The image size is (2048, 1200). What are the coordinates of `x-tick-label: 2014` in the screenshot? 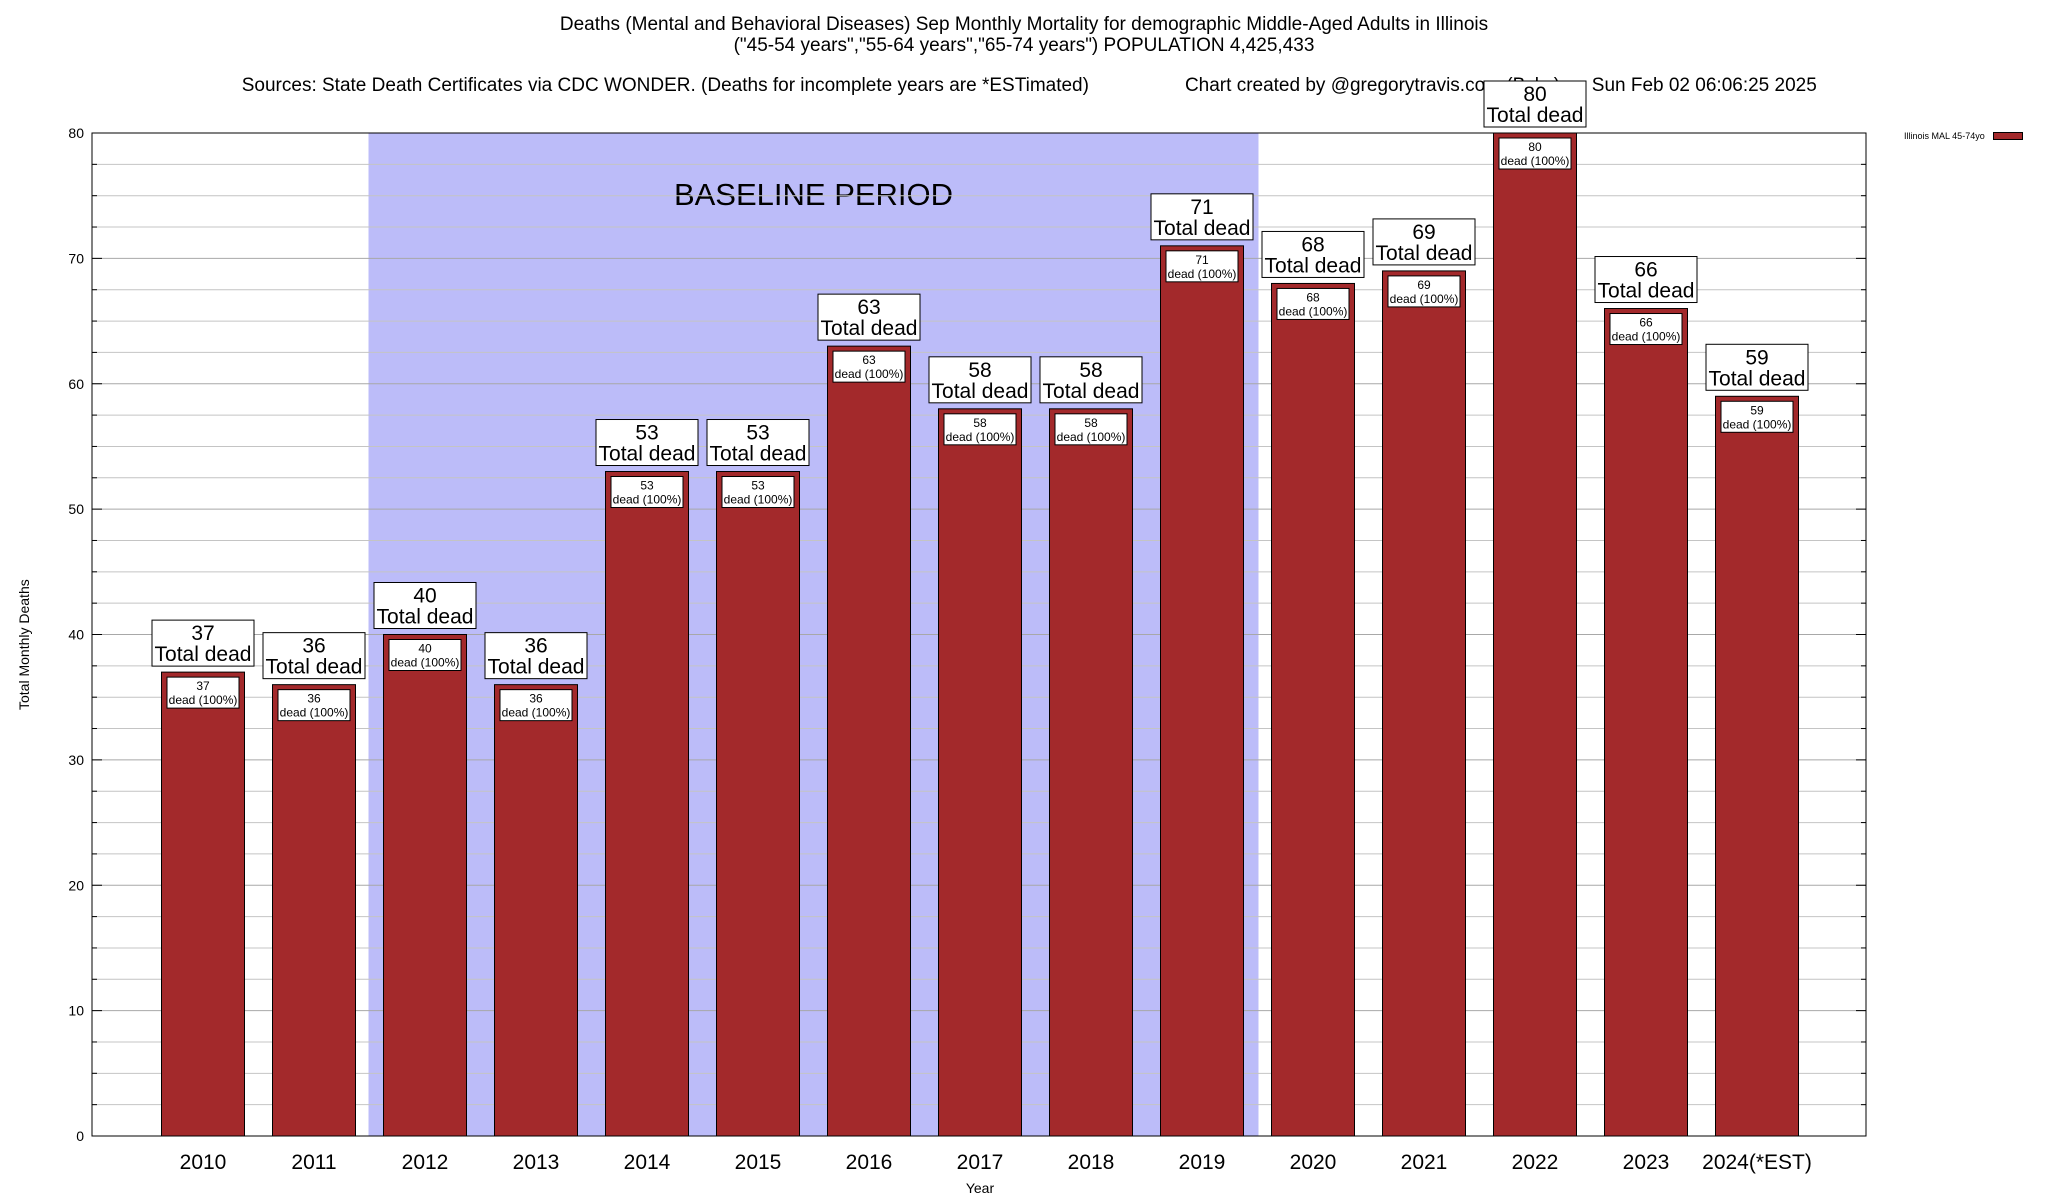 It's located at (647, 1162).